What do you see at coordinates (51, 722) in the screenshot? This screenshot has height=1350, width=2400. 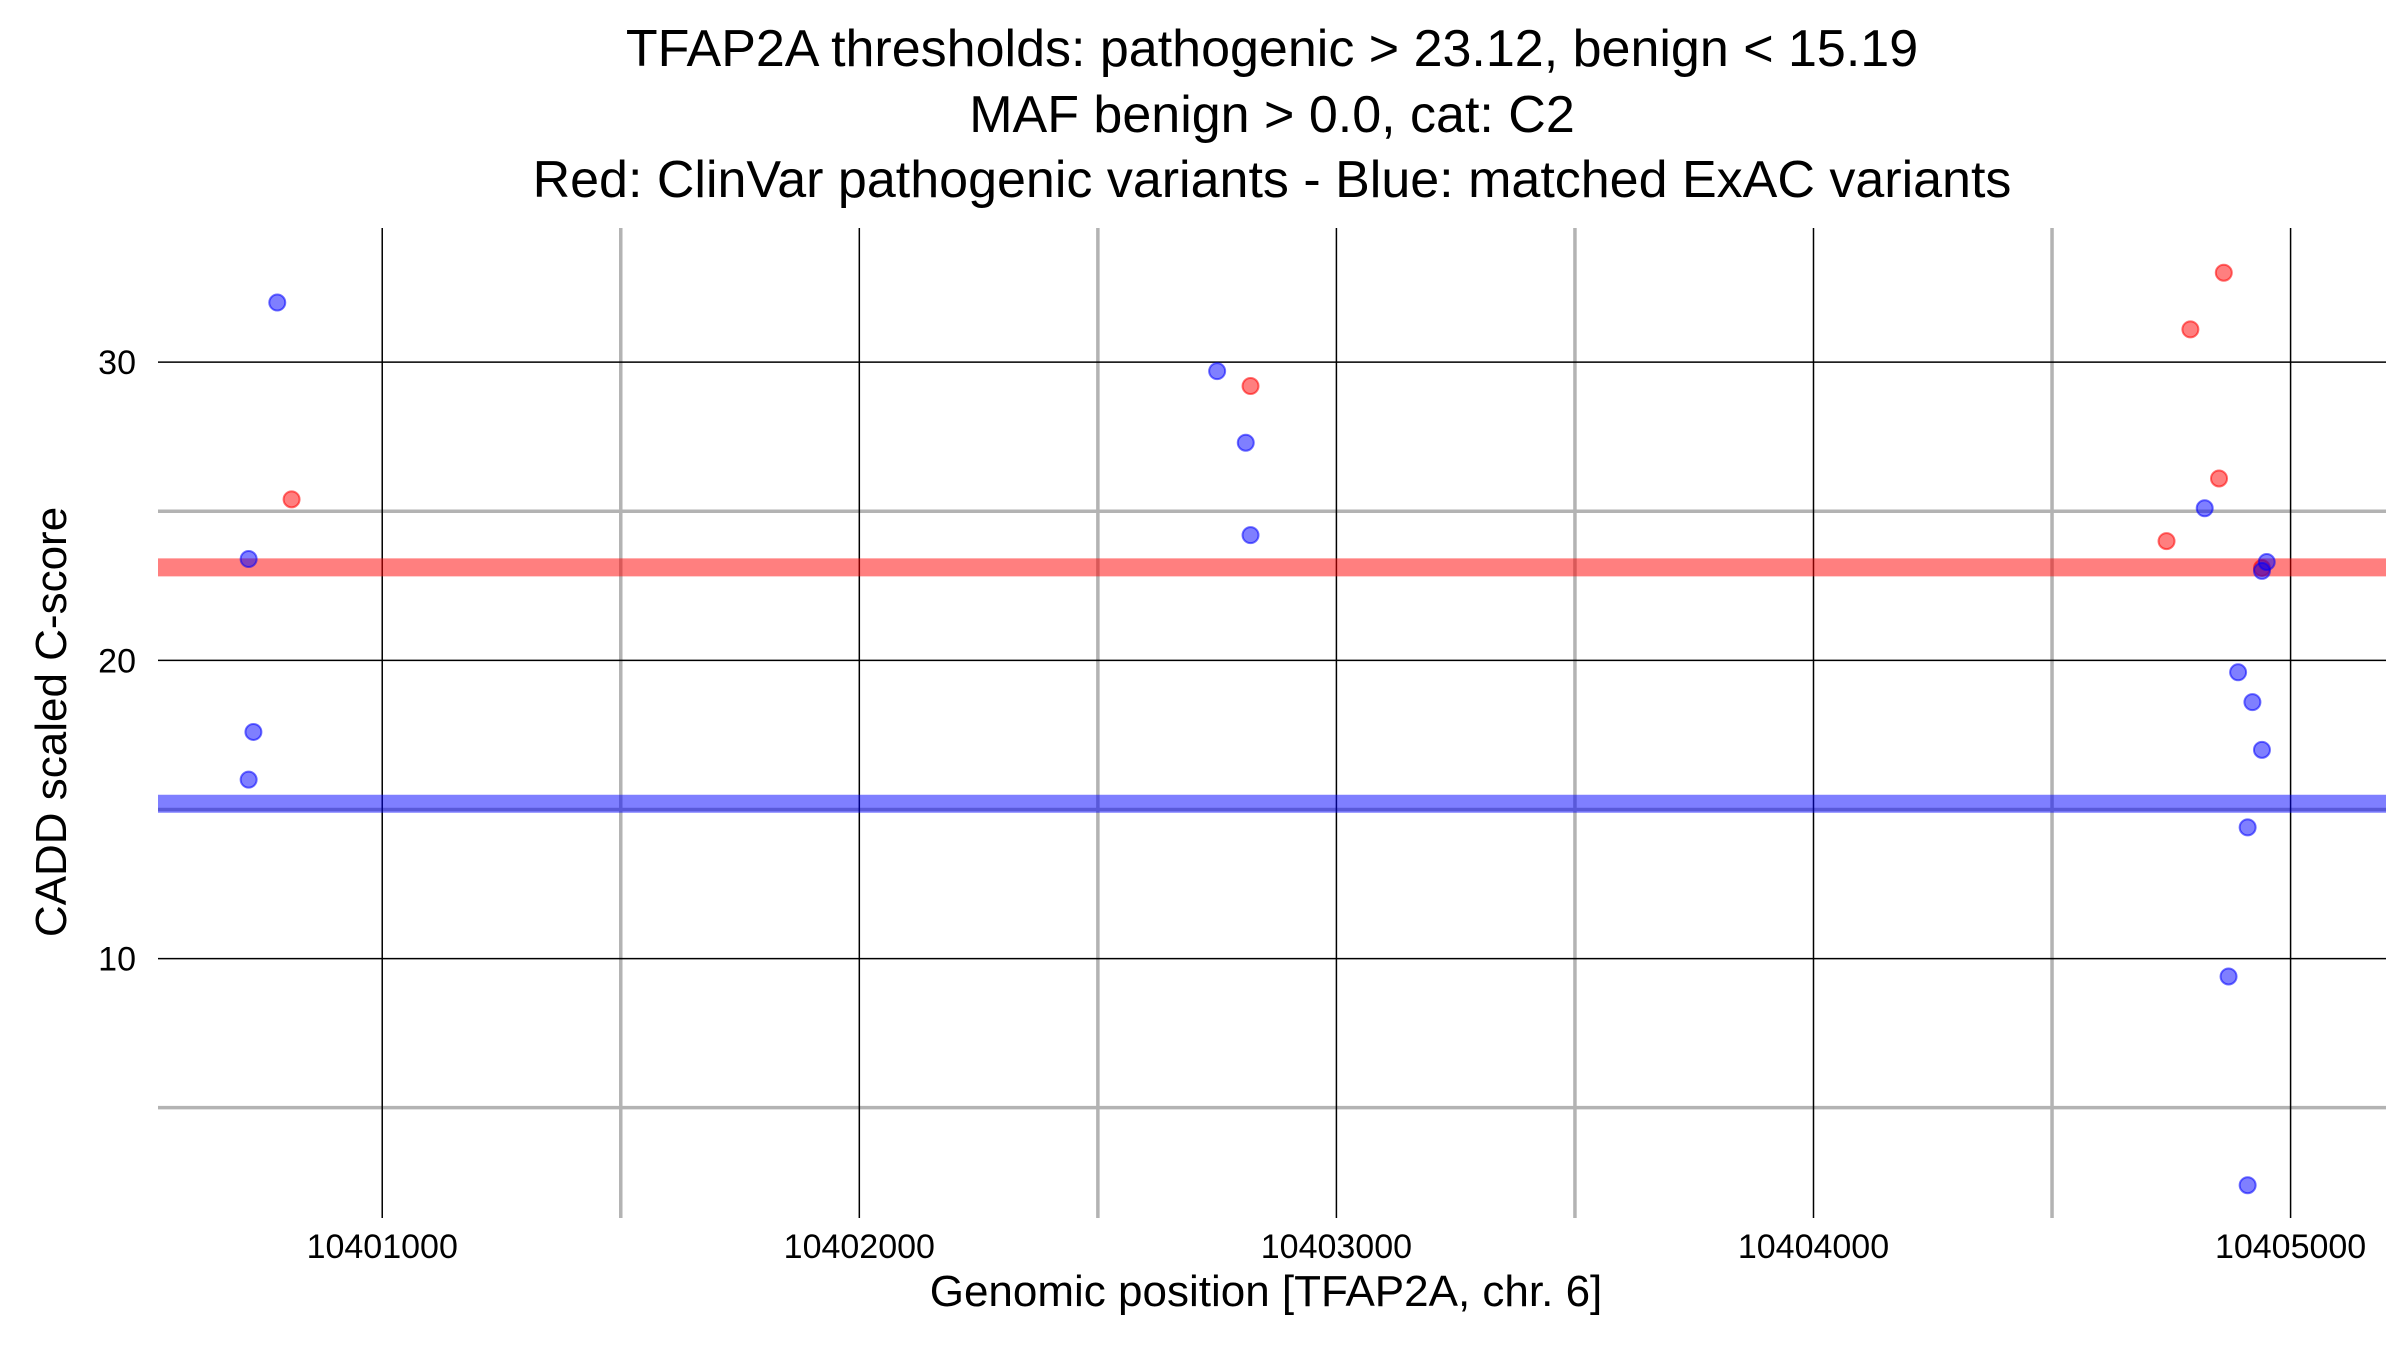 I see `y-axis-label: CADD scaled C-score` at bounding box center [51, 722].